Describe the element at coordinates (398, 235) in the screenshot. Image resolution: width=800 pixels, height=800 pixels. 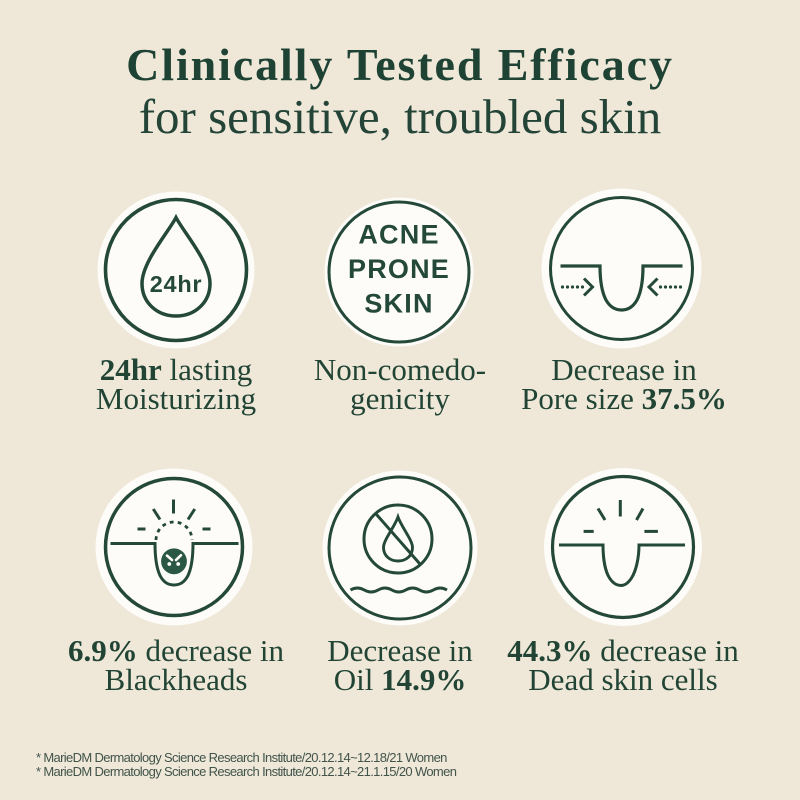
I see `svg-text: ACNE` at that location.